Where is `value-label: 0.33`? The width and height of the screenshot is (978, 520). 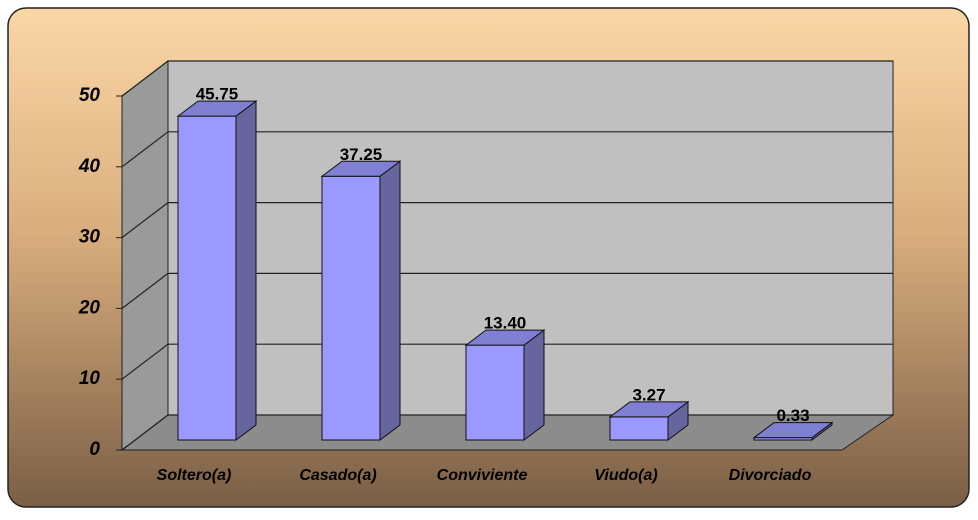
value-label: 0.33 is located at coordinates (792, 415).